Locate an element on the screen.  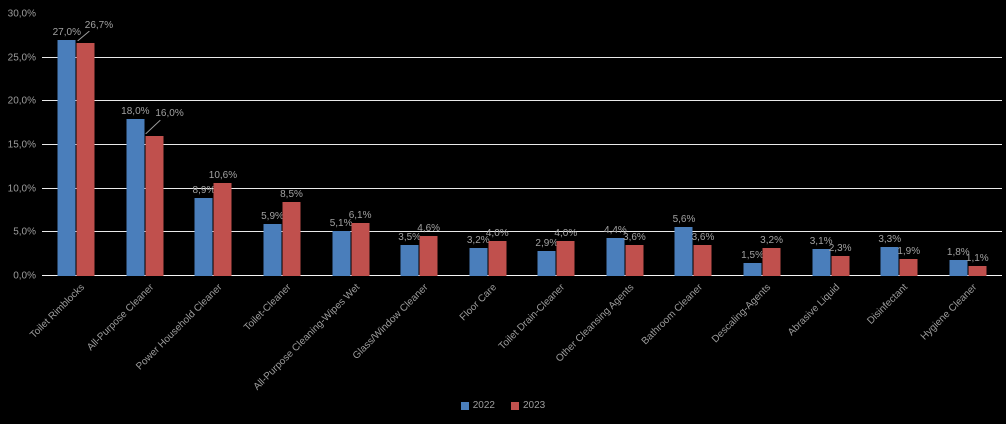
bar-2023: 8,5% is located at coordinates (291, 232).